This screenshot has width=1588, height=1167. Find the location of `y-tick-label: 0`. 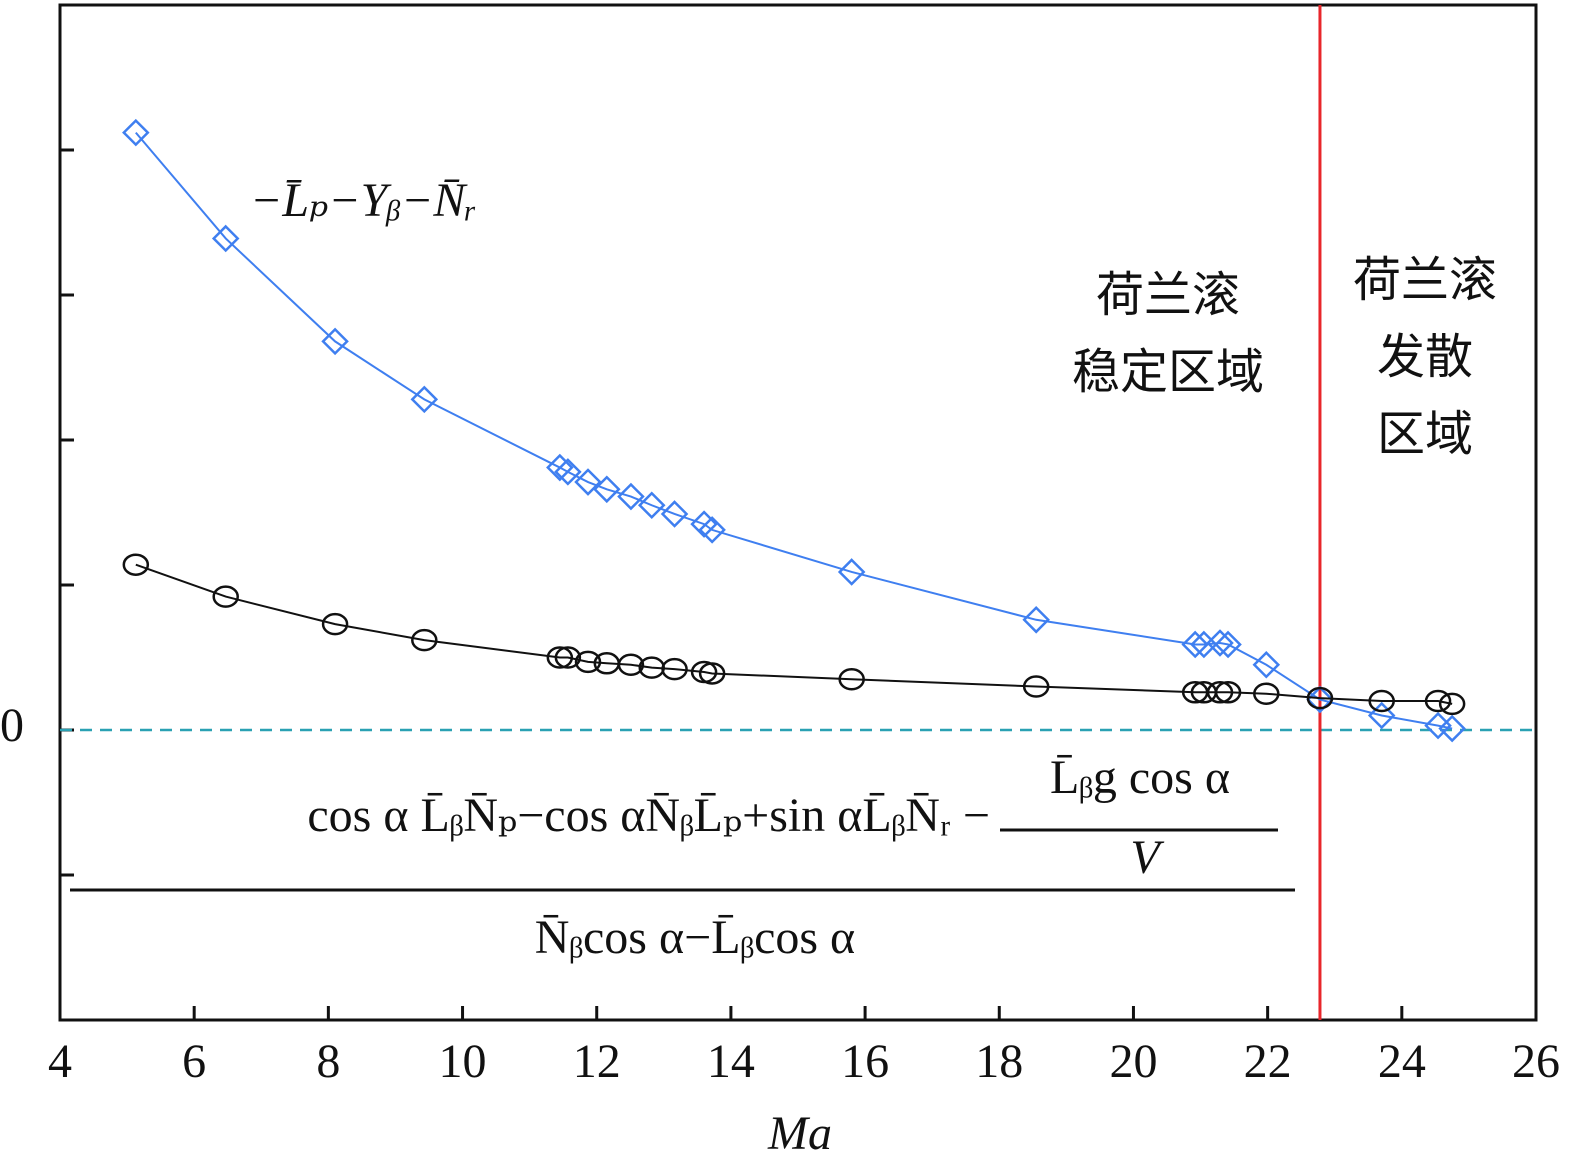

y-tick-label: 0 is located at coordinates (12, 725).